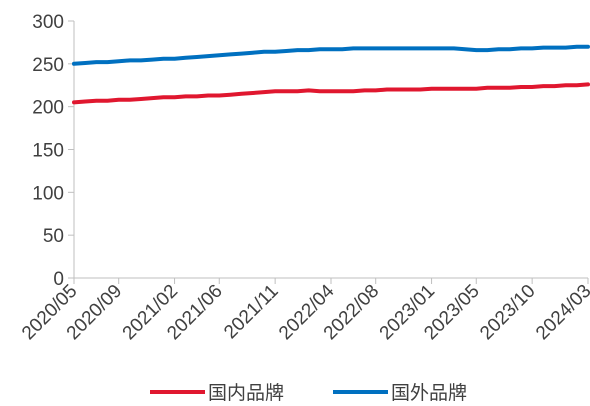  I want to click on x-tick-label: 2021/11, so click(251, 312).